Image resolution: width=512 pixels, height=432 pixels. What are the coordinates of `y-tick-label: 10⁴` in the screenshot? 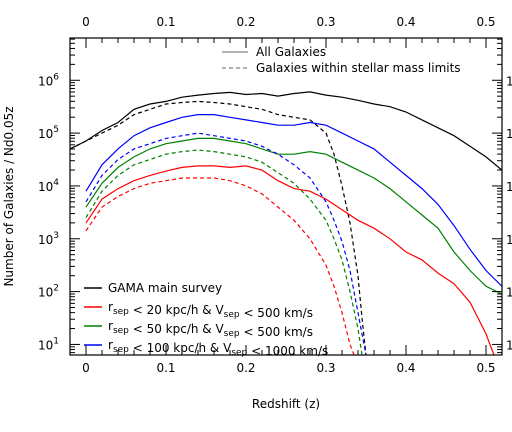 It's located at (48, 186).